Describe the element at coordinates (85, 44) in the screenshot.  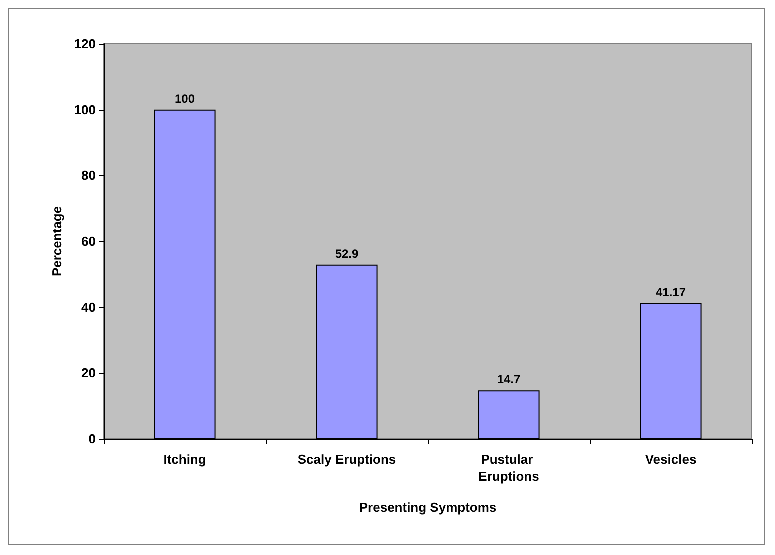
I see `y-tick-label: 120` at that location.